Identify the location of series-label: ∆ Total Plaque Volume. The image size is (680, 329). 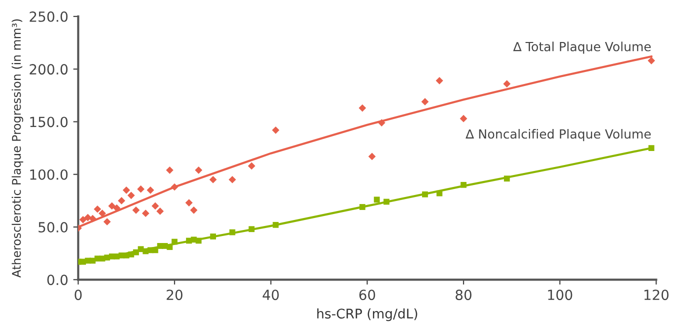
(582, 48).